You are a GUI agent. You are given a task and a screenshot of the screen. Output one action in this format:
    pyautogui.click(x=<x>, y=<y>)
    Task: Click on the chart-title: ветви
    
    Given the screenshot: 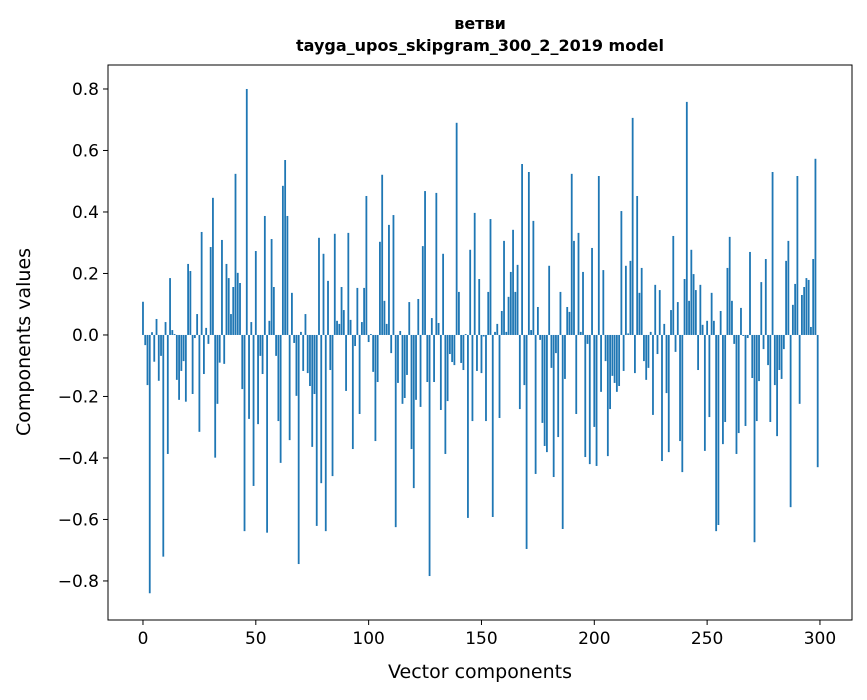 What is the action you would take?
    pyautogui.click(x=480, y=23)
    